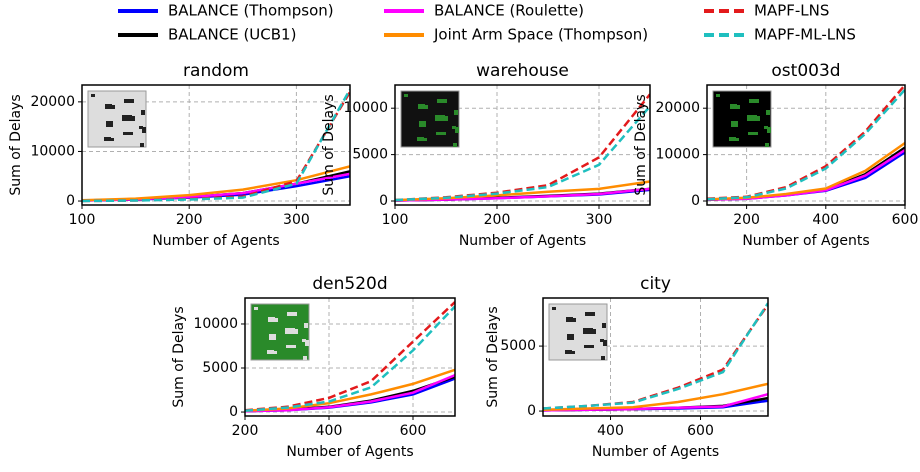  Describe the element at coordinates (791, 11) in the screenshot. I see `legend-label: MAPF-LNS` at that location.